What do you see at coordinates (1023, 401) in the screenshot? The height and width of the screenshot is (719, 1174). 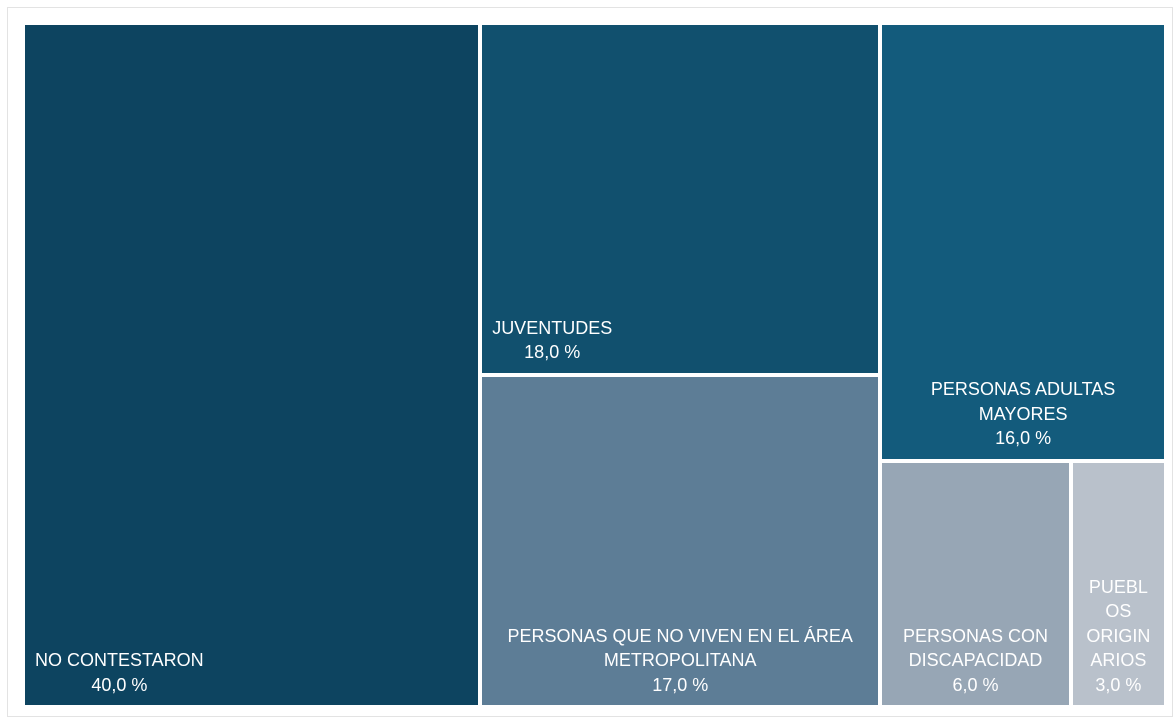 I see `category-name: PERSONAS ADULTAS MAYORES` at bounding box center [1023, 401].